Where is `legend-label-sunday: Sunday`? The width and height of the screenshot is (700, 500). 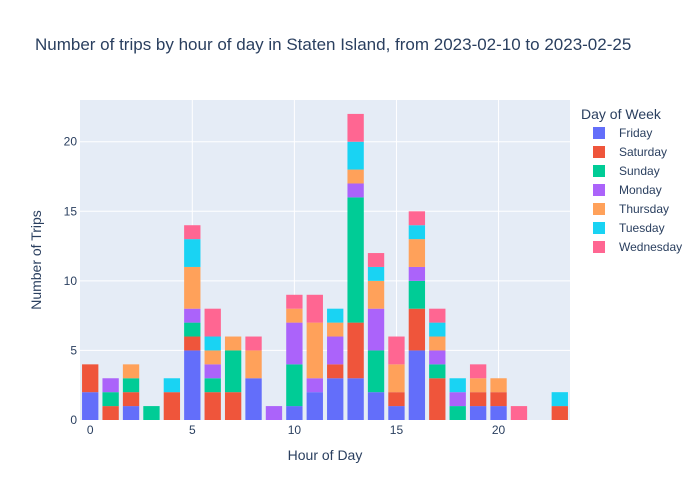 legend-label-sunday: Sunday is located at coordinates (639, 171).